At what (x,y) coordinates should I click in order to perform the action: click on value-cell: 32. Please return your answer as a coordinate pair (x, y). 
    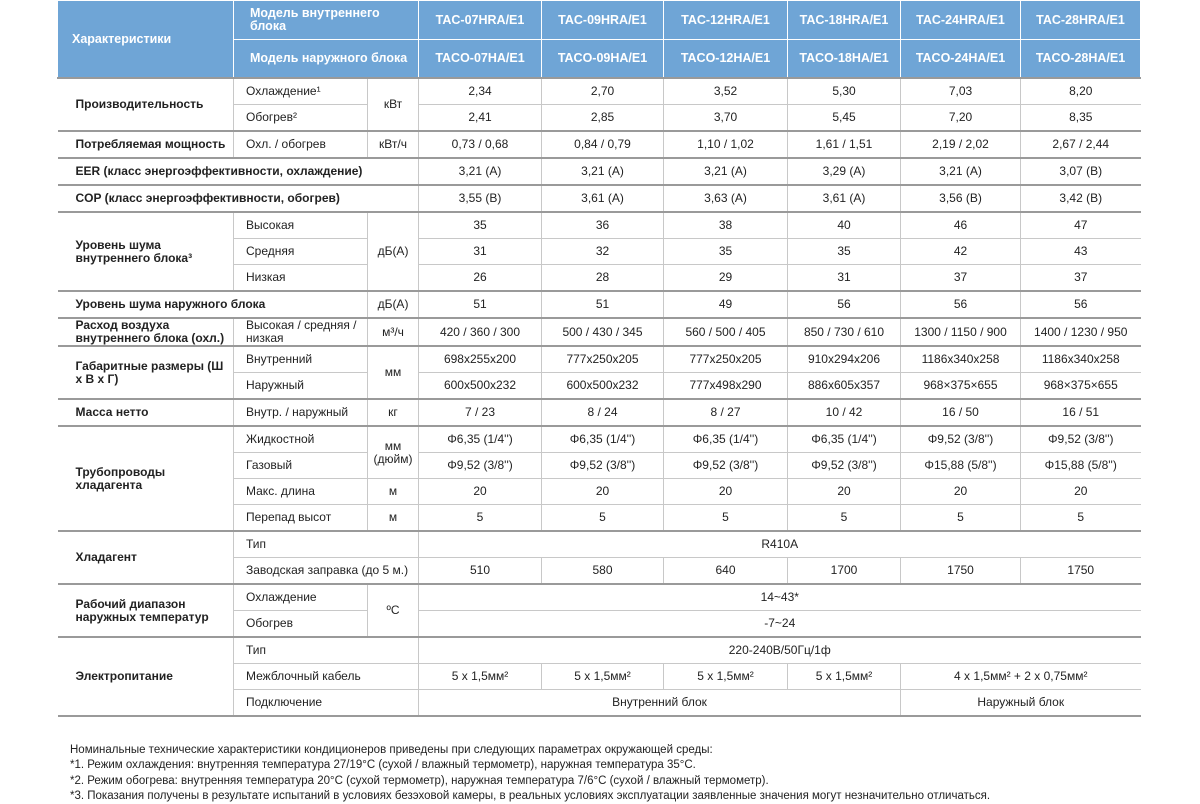
    Looking at the image, I should click on (602, 251).